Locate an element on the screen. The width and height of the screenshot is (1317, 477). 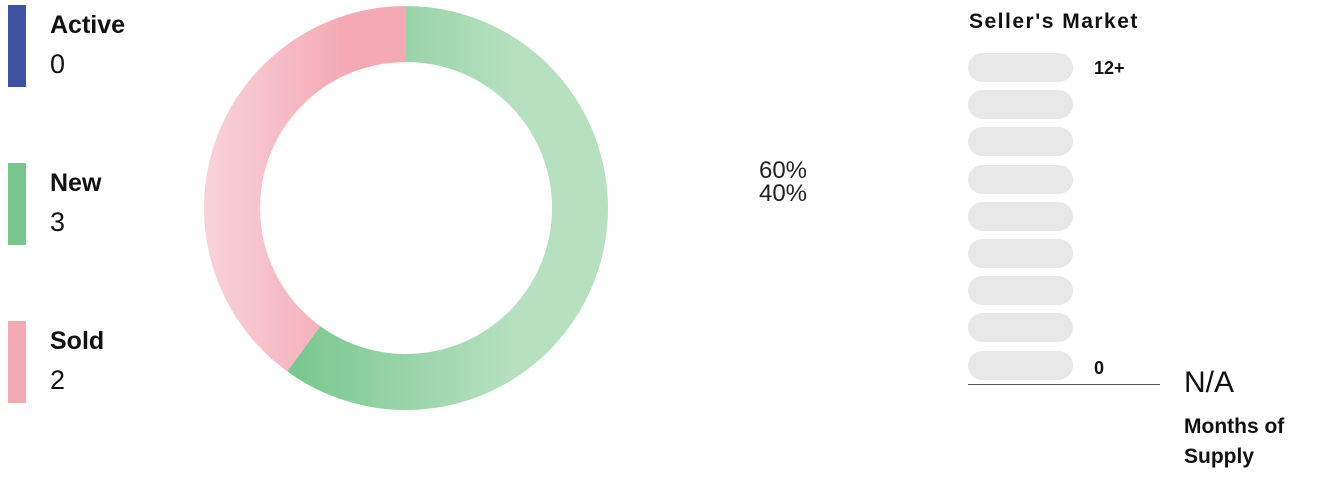
legend-count: 0 is located at coordinates (58, 64).